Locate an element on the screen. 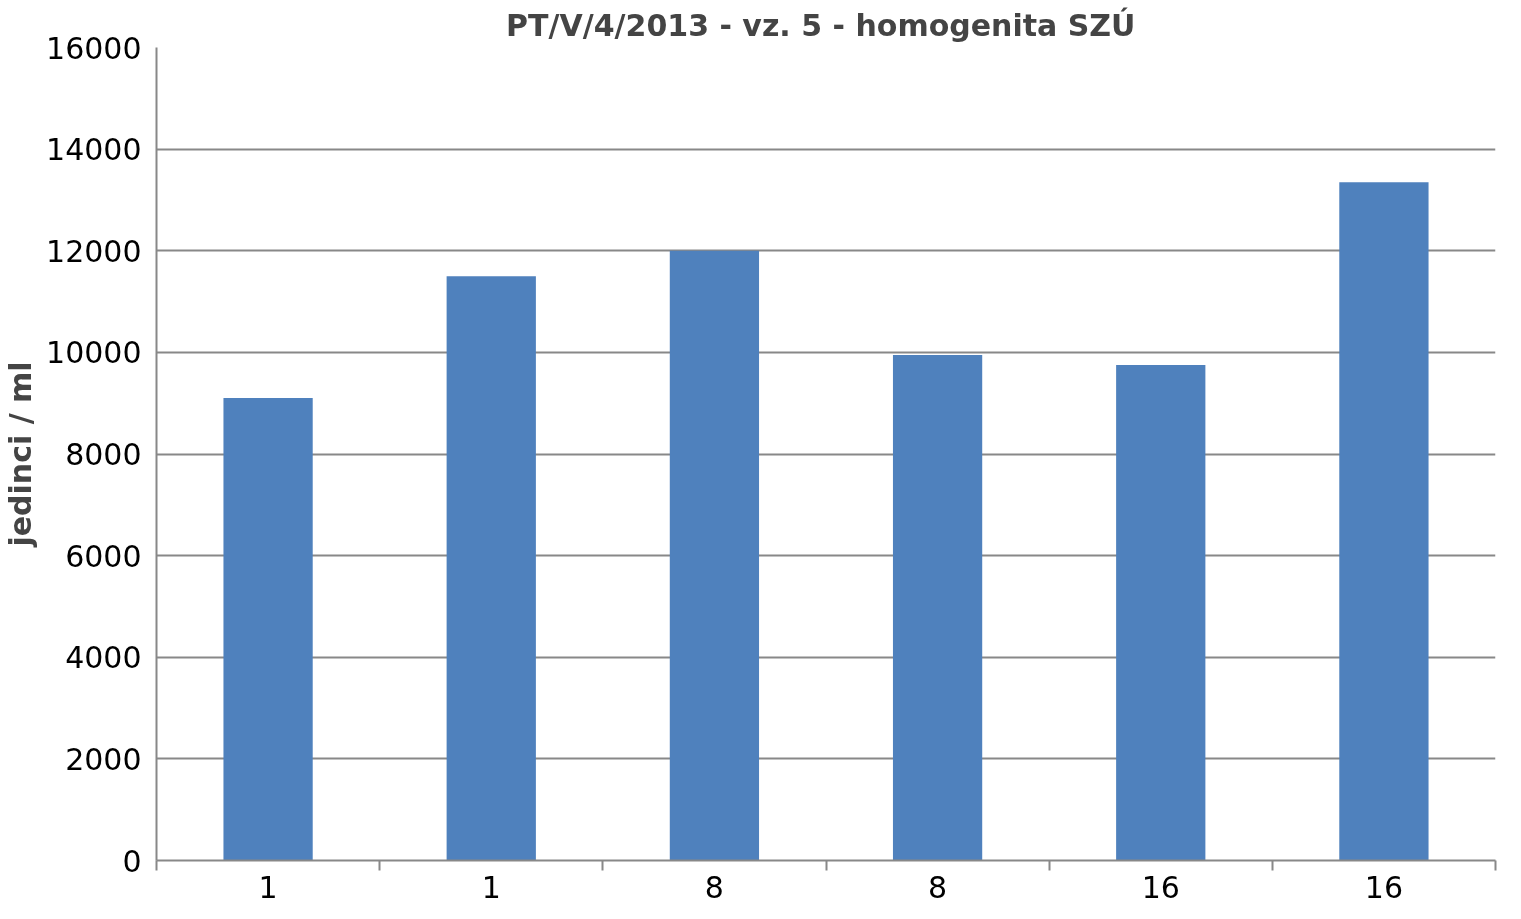 The image size is (1521, 919). y-tick-label: 0 is located at coordinates (132, 861).